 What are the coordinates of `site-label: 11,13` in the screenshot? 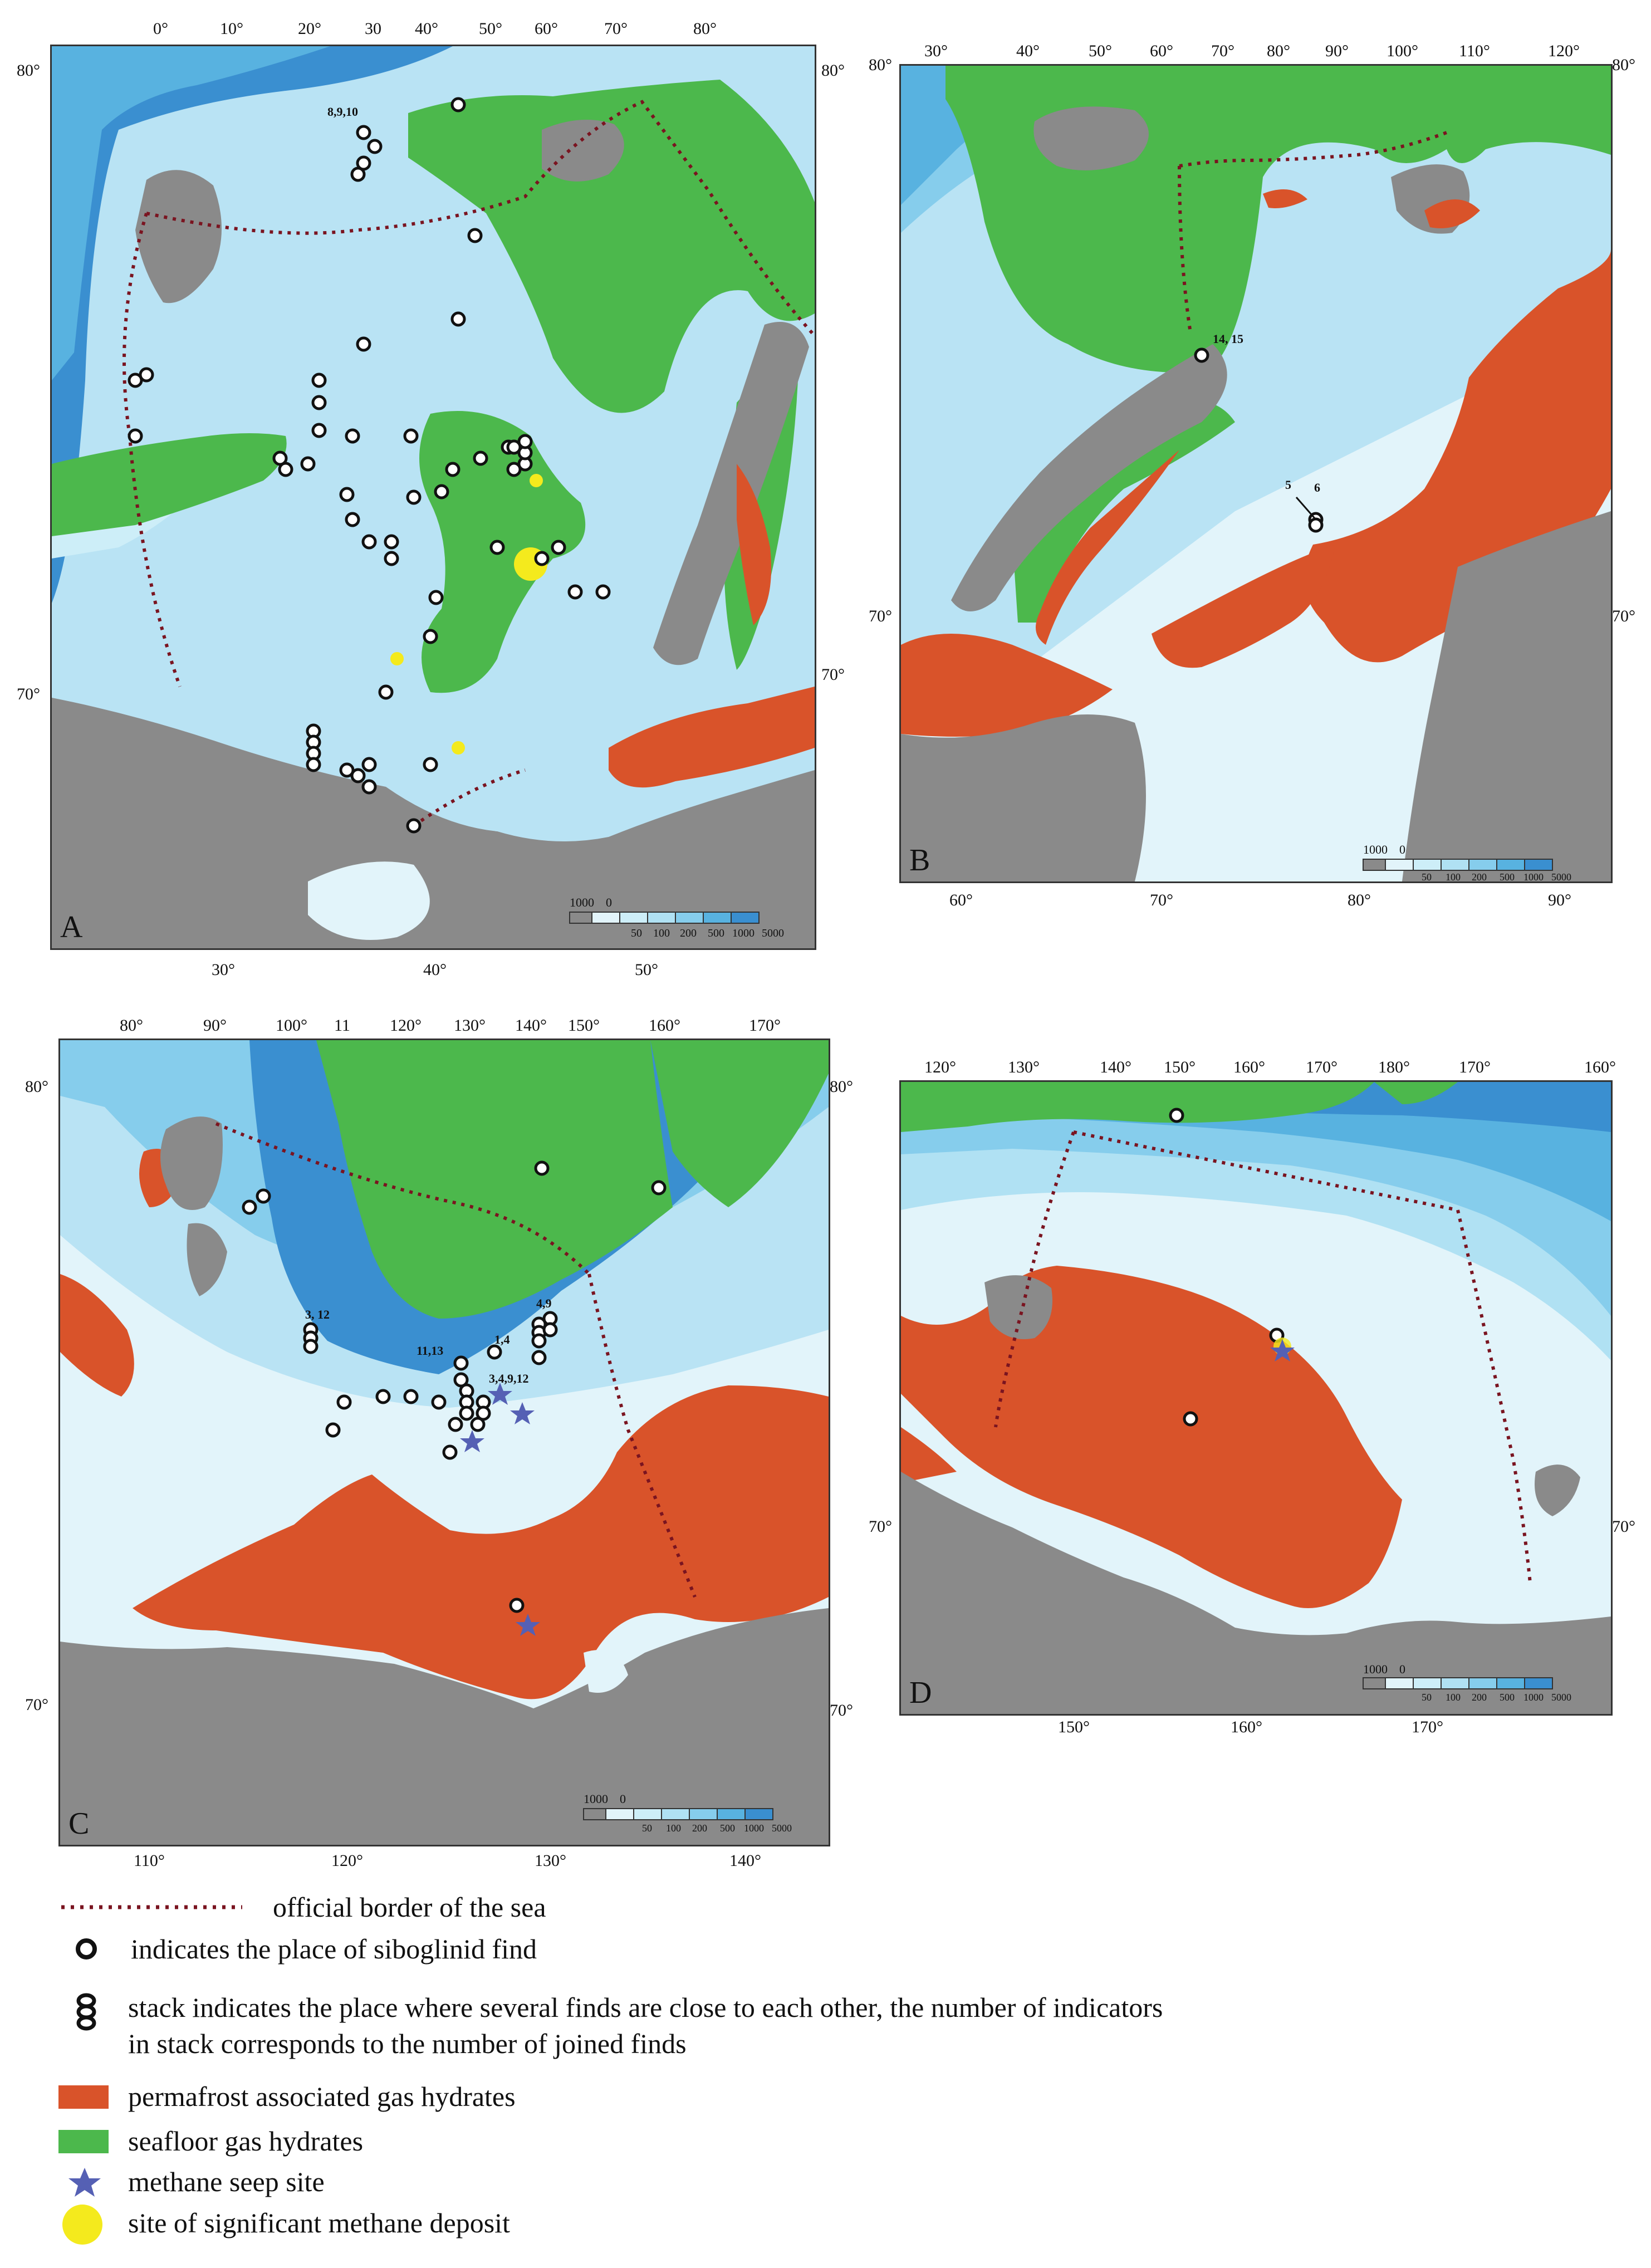 It's located at (431, 1351).